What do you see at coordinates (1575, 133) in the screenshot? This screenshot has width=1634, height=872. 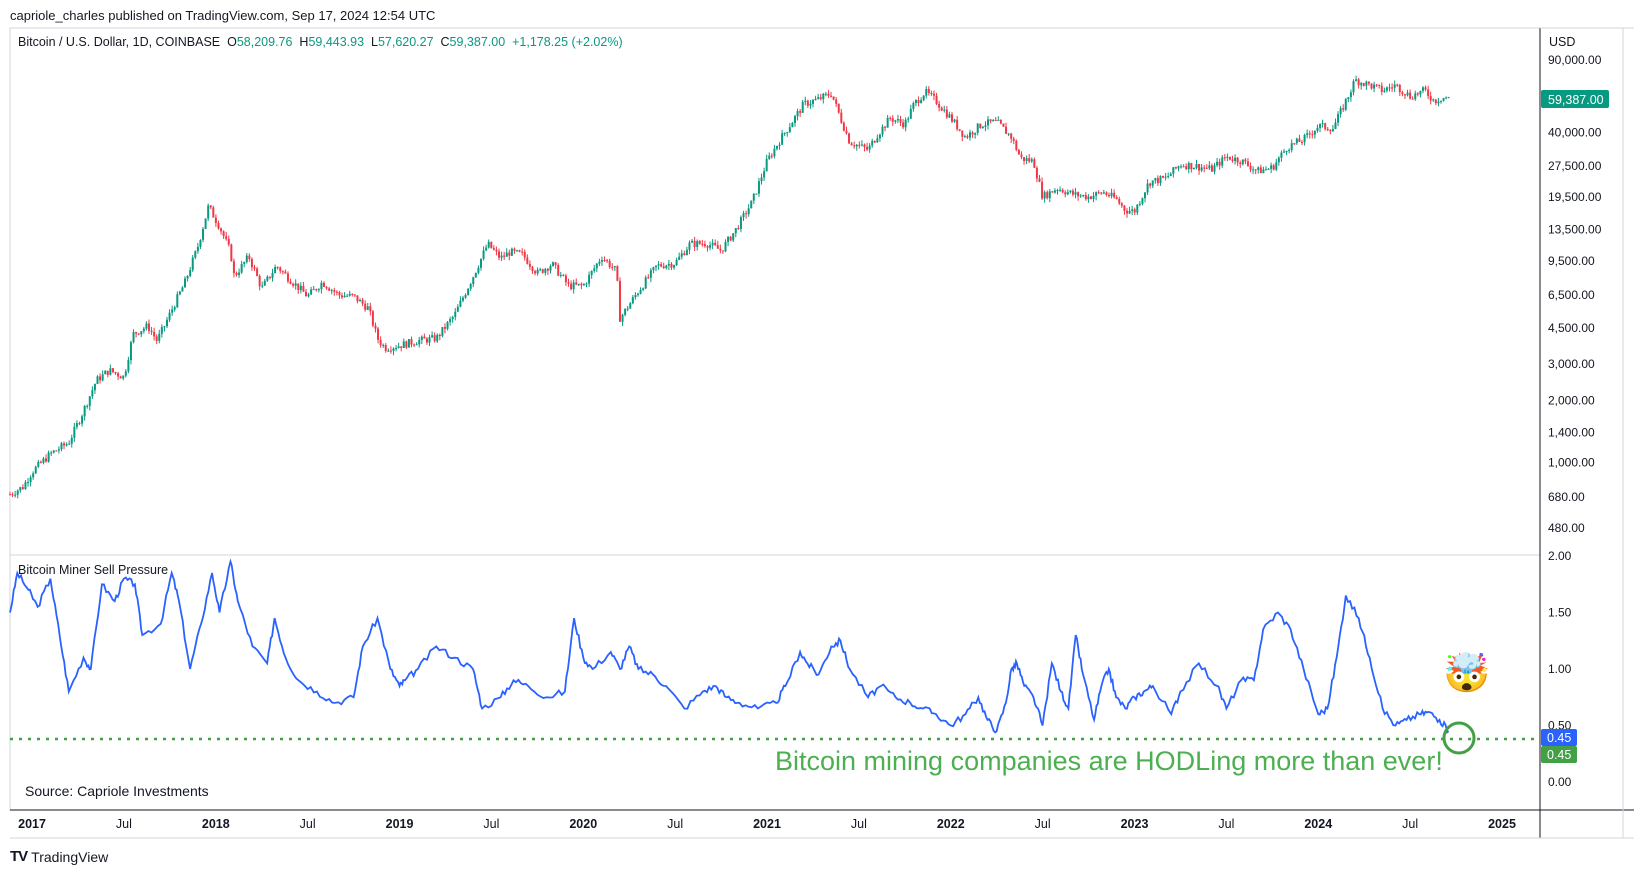 I see `price-tick-label: 40,000.00` at bounding box center [1575, 133].